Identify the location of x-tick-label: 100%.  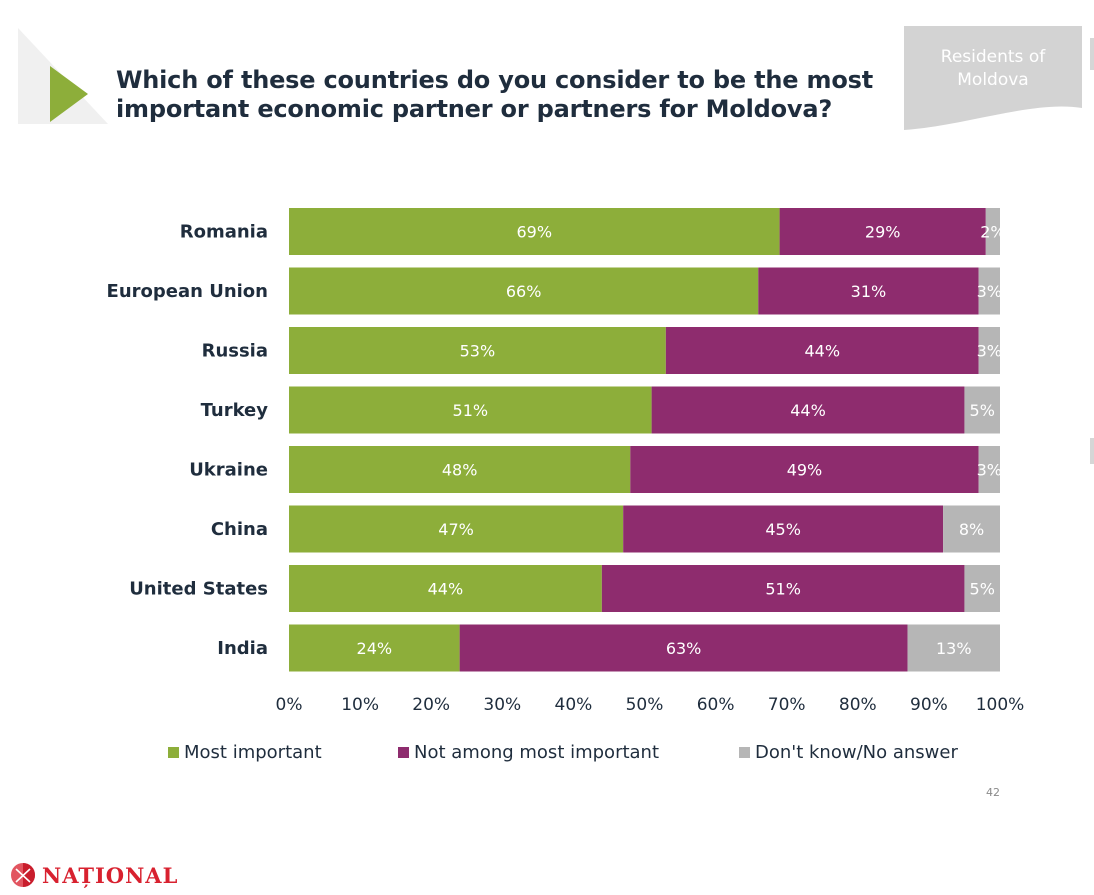
(1000, 705).